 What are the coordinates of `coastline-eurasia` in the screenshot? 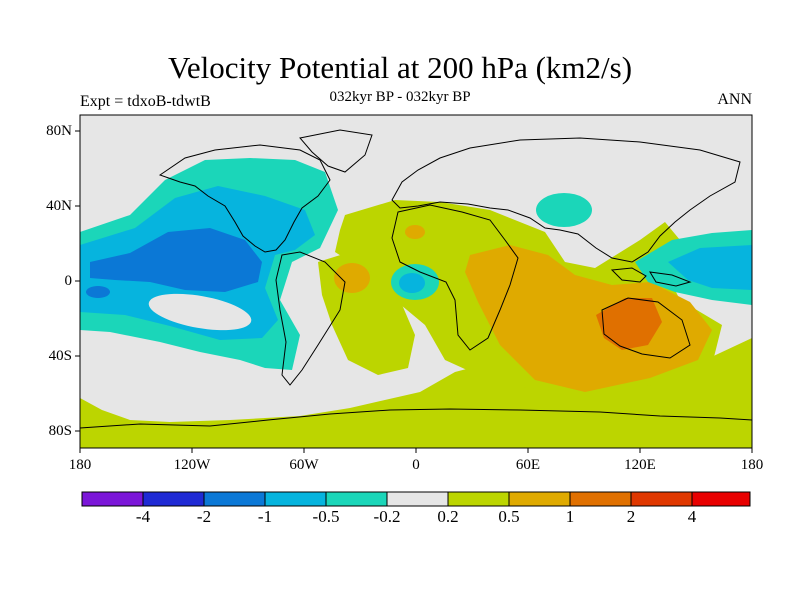 It's located at (566, 200).